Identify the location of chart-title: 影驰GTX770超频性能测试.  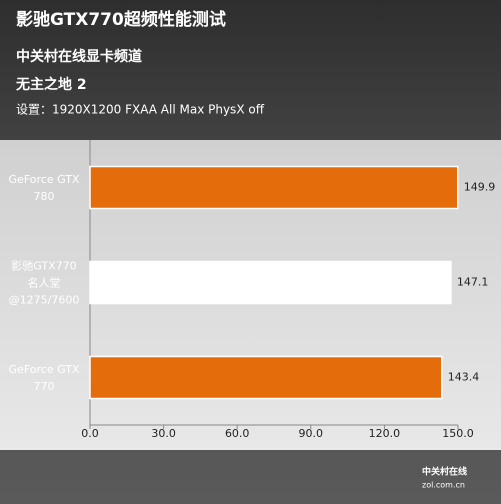
(121, 19).